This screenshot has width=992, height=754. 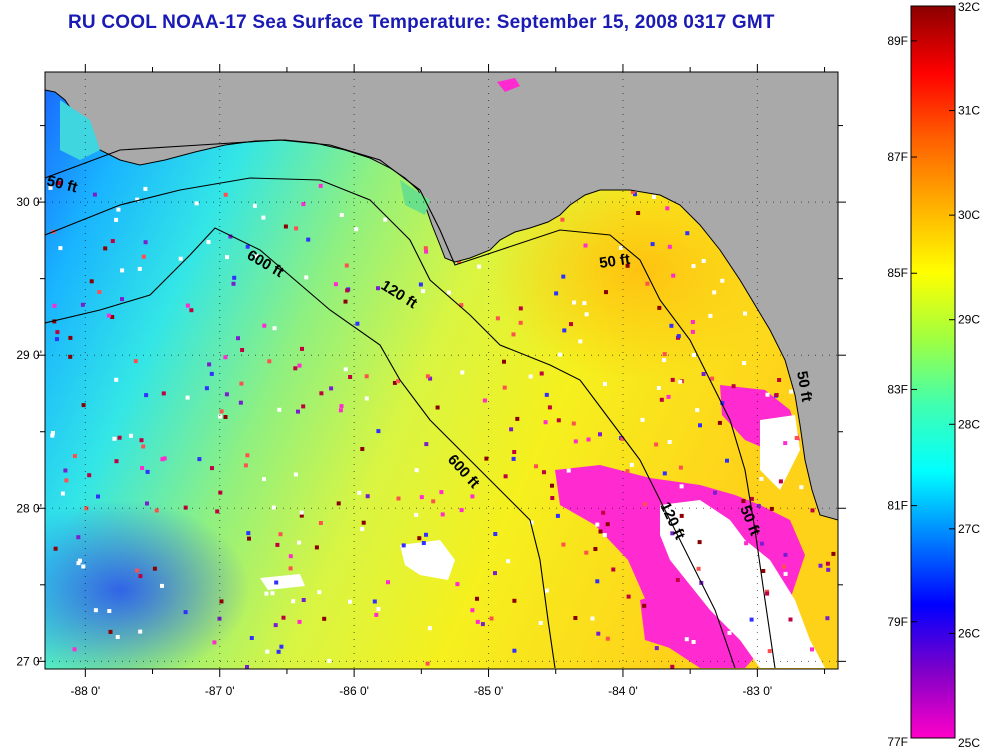 What do you see at coordinates (897, 622) in the screenshot?
I see `colorbar-label-f: 79F` at bounding box center [897, 622].